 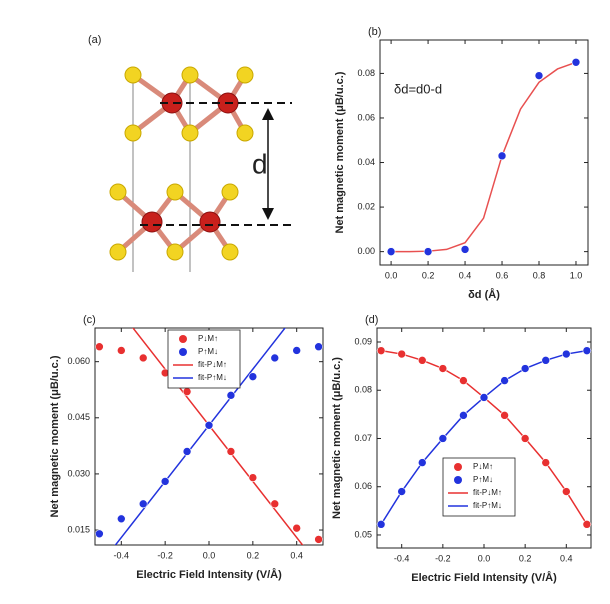 What do you see at coordinates (366, 206) in the screenshot?
I see `y-tick-label: 0.02` at bounding box center [366, 206].